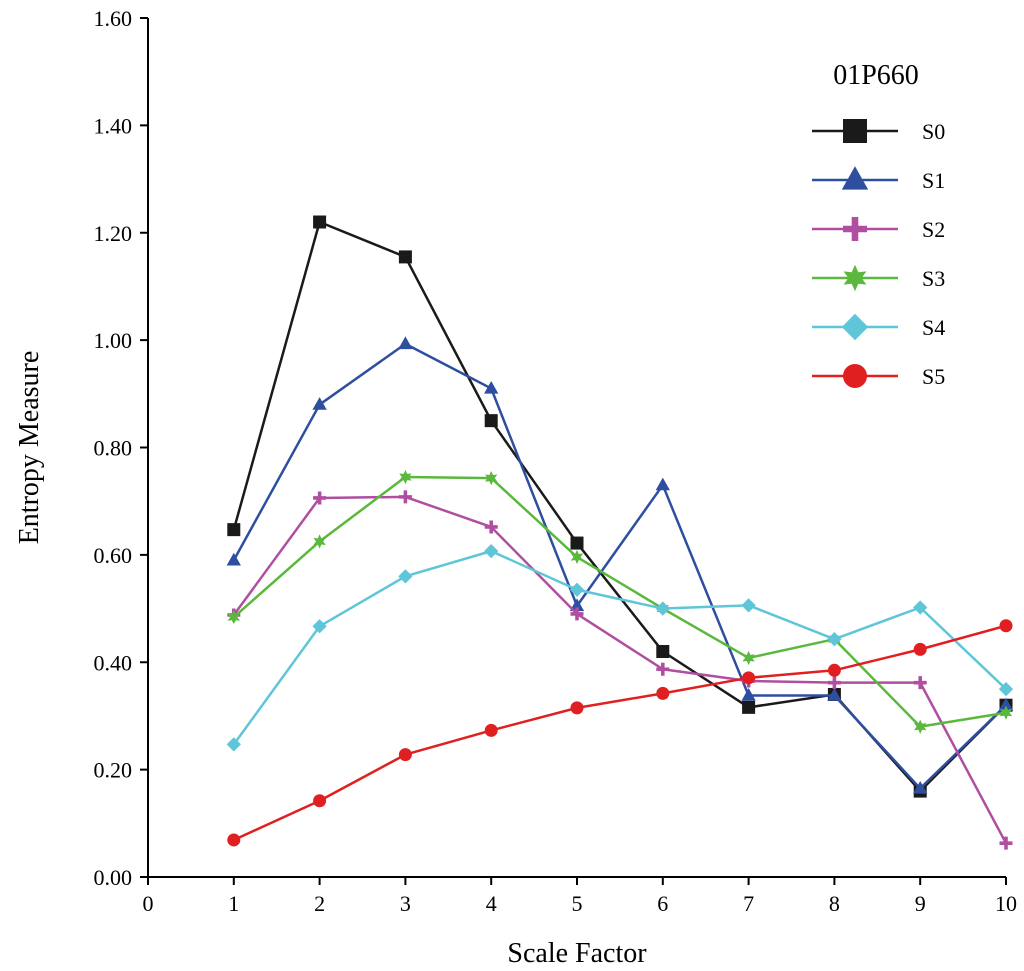 This screenshot has height=971, width=1024. I want to click on y-tick-label: 1.00, so click(113, 340).